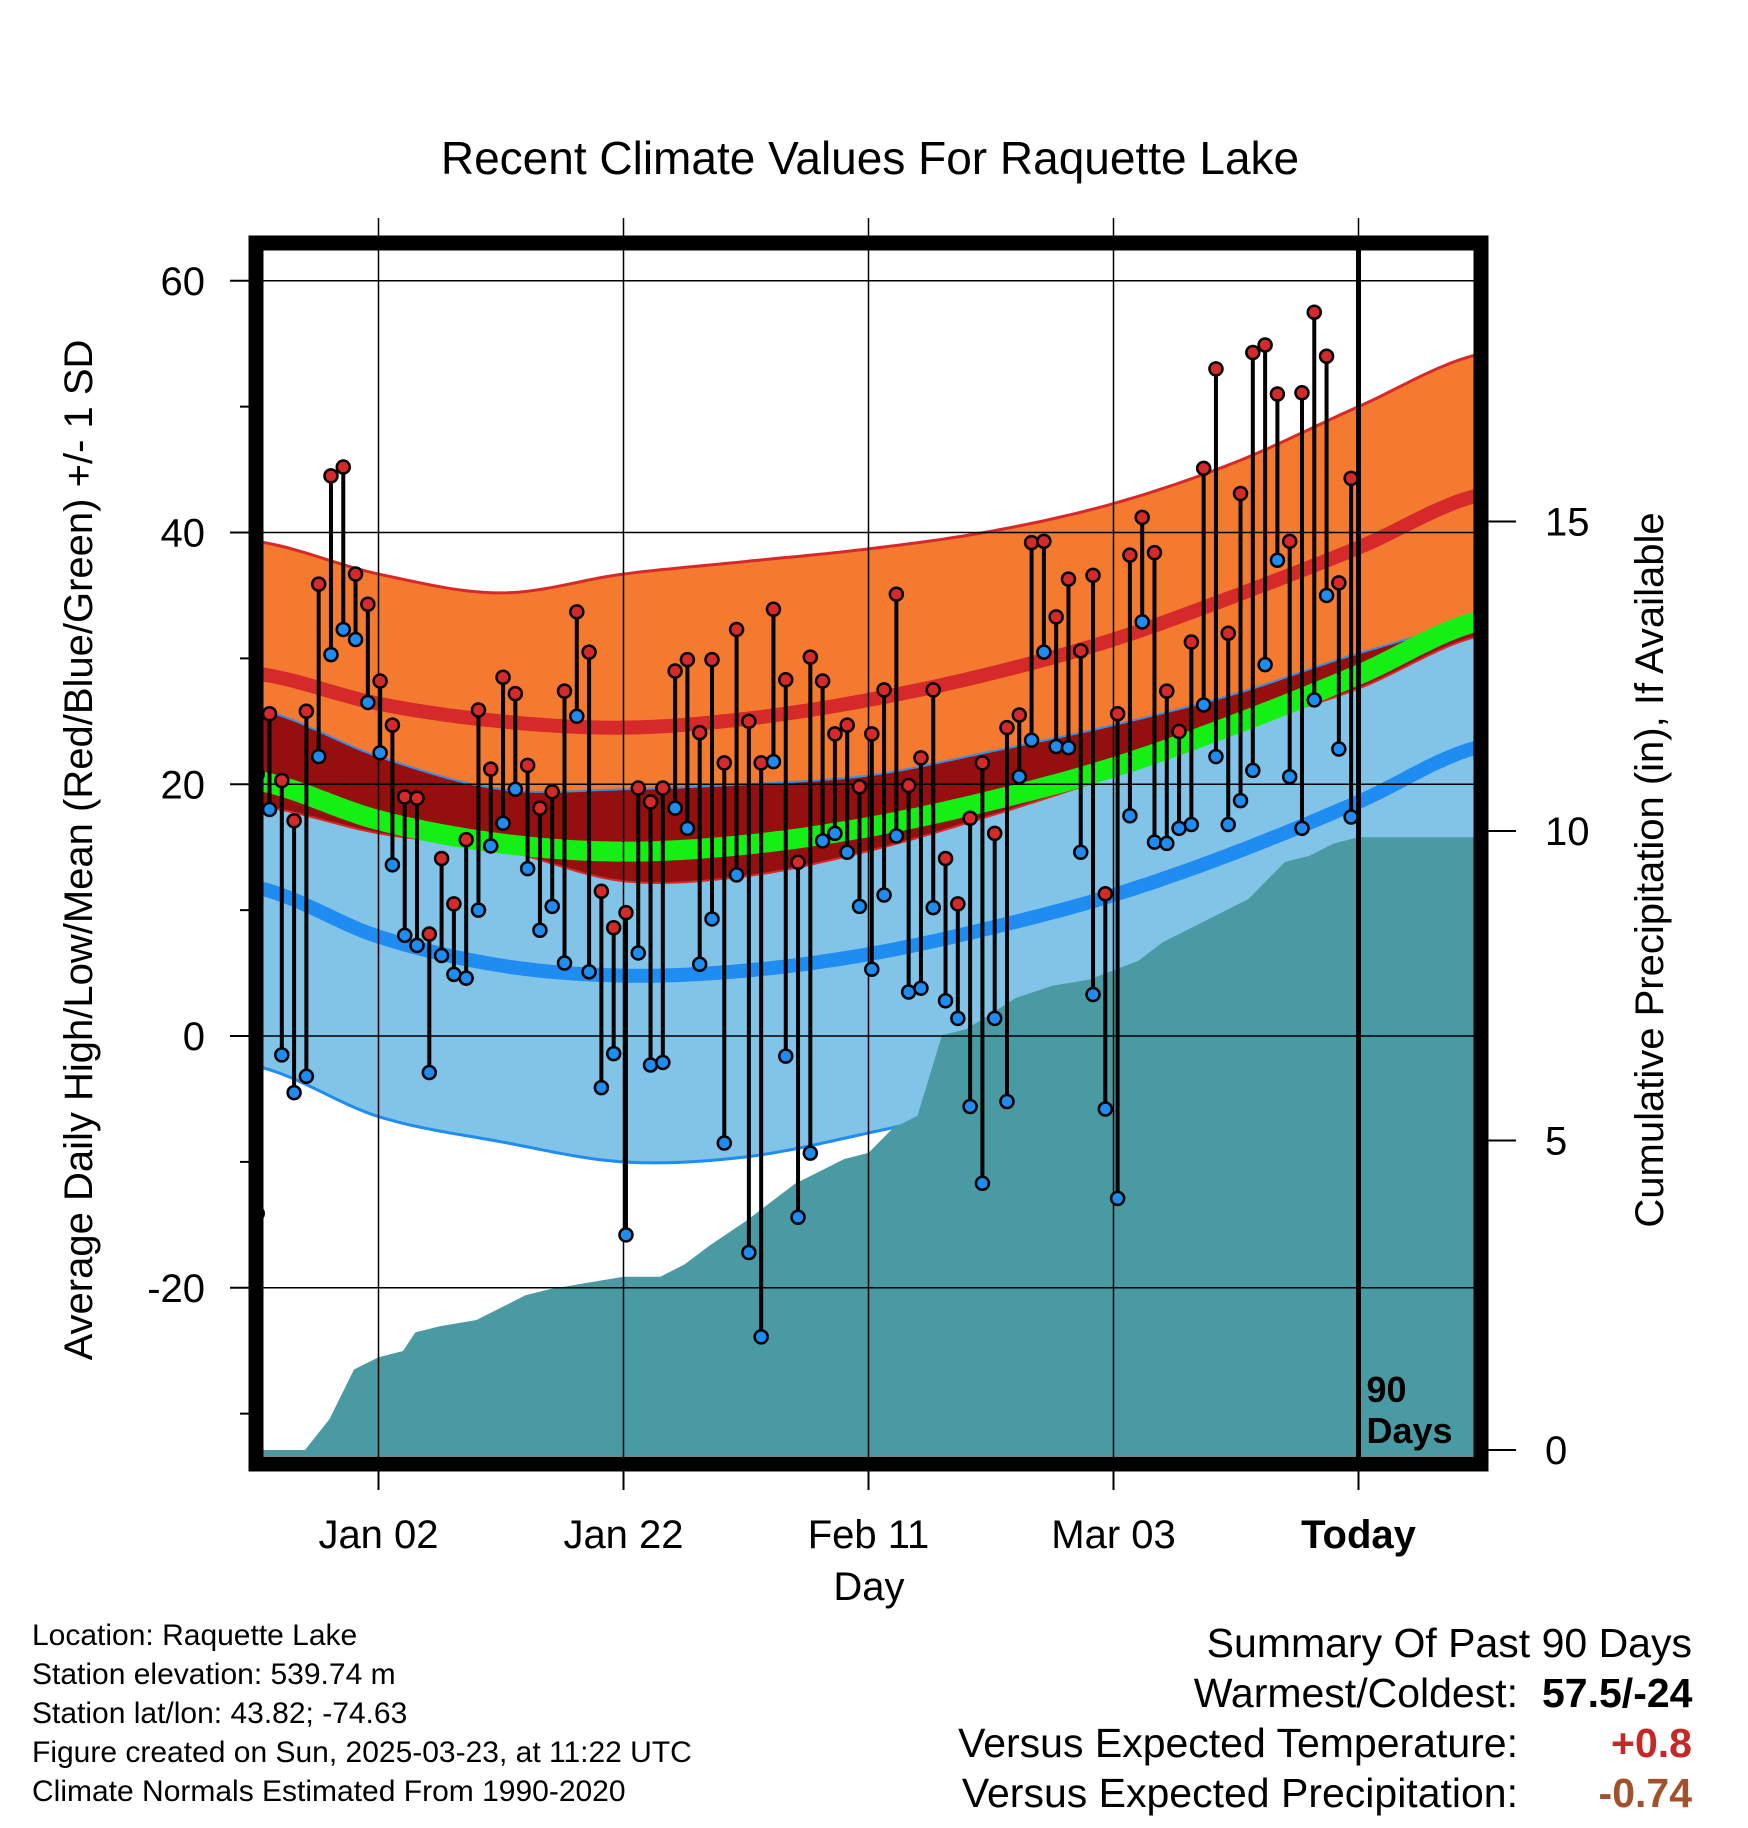 The image size is (1748, 1828). What do you see at coordinates (1355, 1693) in the screenshot?
I see `warm-cold-label: Warmest/Coldest:` at bounding box center [1355, 1693].